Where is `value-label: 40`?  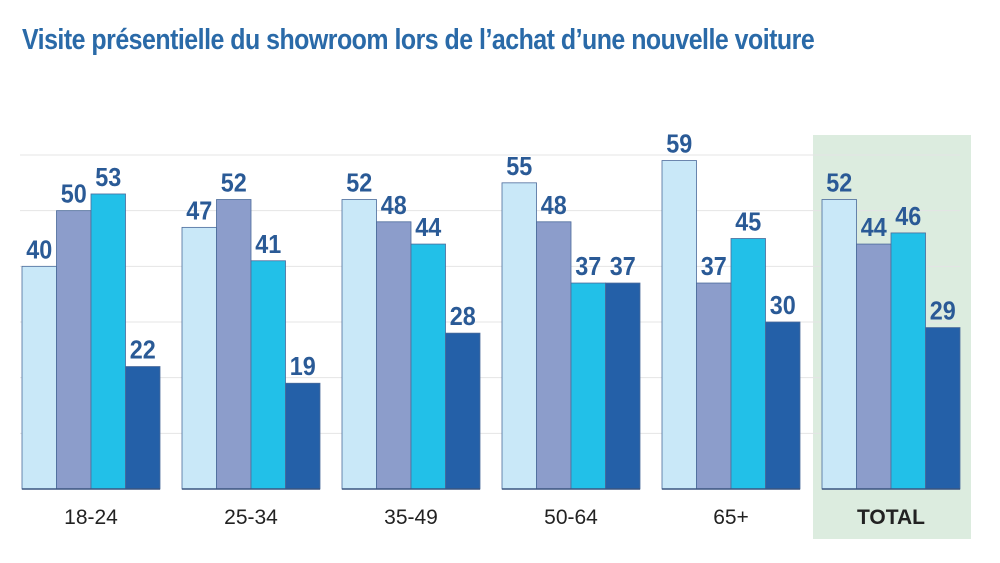 value-label: 40 is located at coordinates (39, 249).